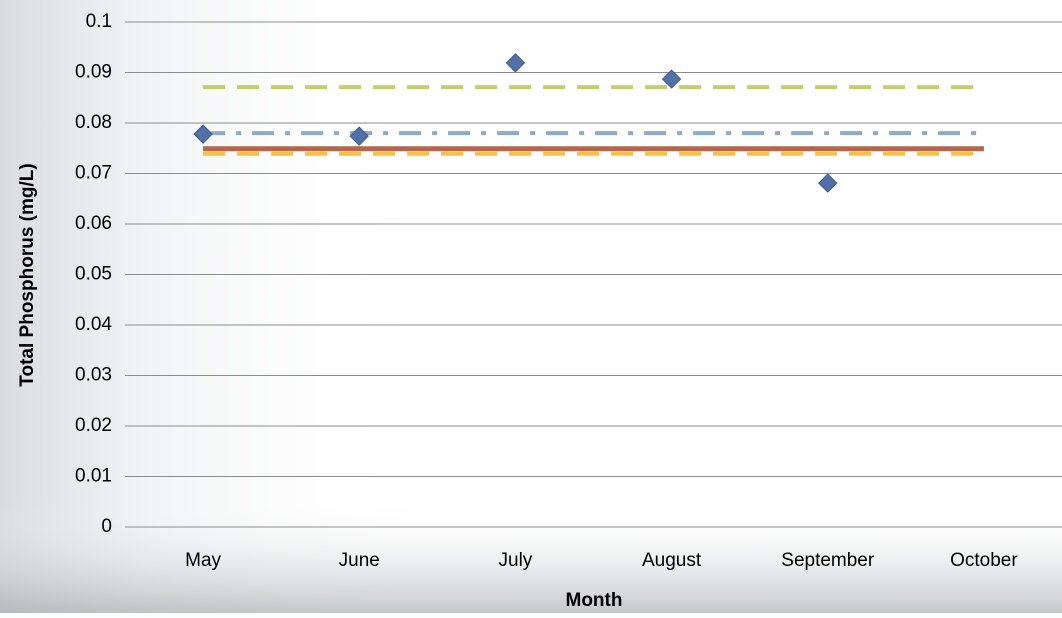  Describe the element at coordinates (93, 122) in the screenshot. I see `y-tick-label: 0.08` at that location.